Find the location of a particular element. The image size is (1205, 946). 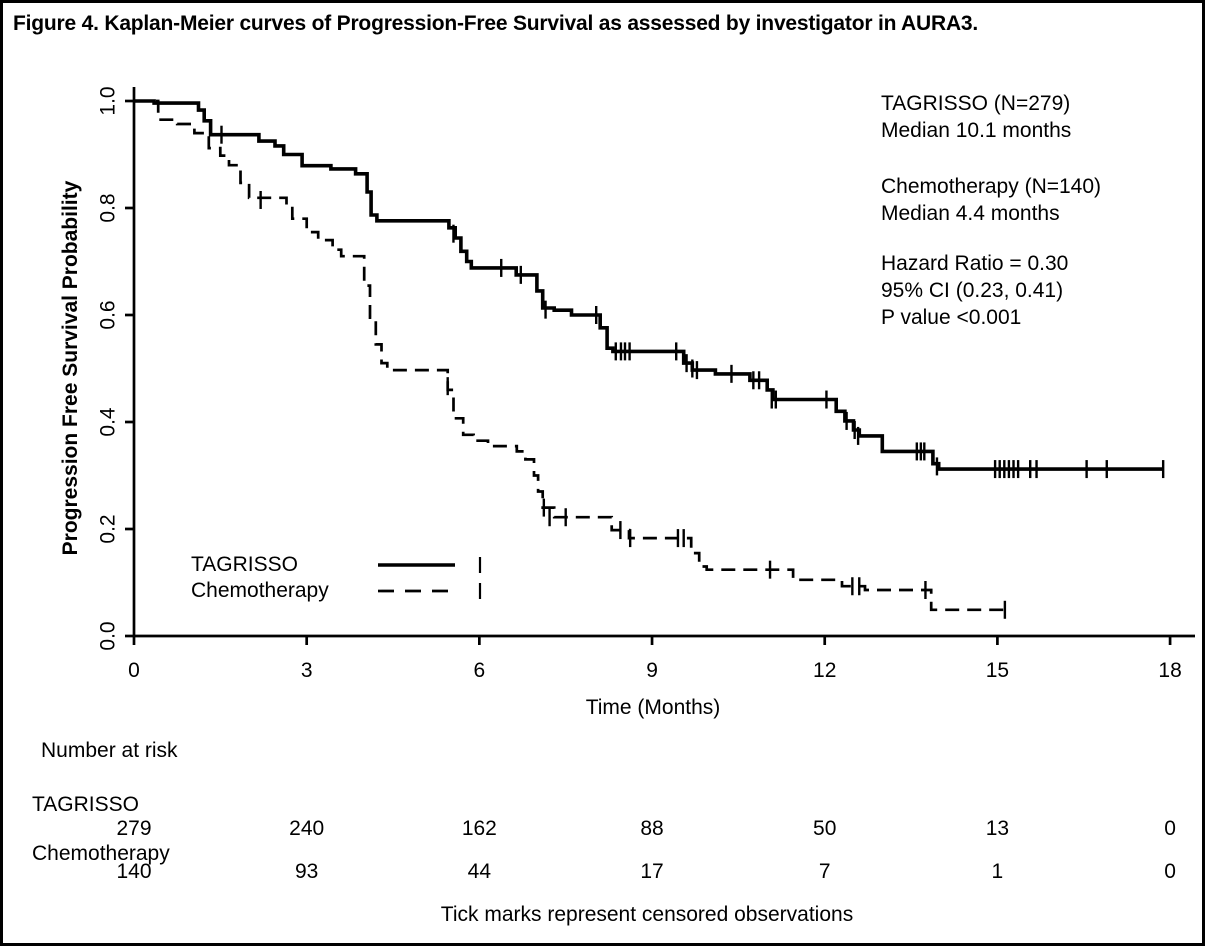

annotation-tagrisso-median: Median 10.1 months is located at coordinates (976, 130).